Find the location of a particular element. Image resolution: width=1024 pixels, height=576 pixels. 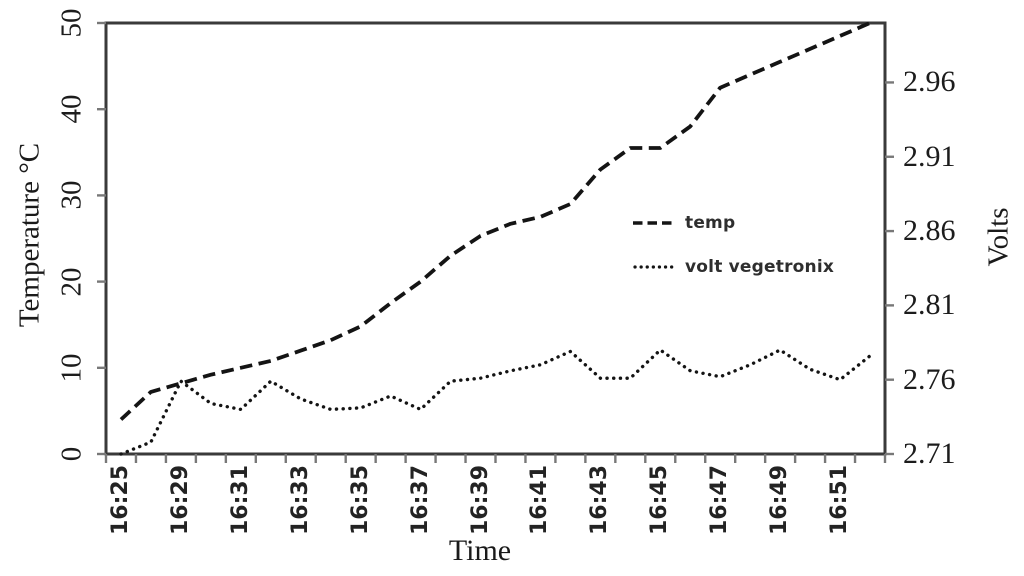

x-tick-label: 16:51 is located at coordinates (840, 500).